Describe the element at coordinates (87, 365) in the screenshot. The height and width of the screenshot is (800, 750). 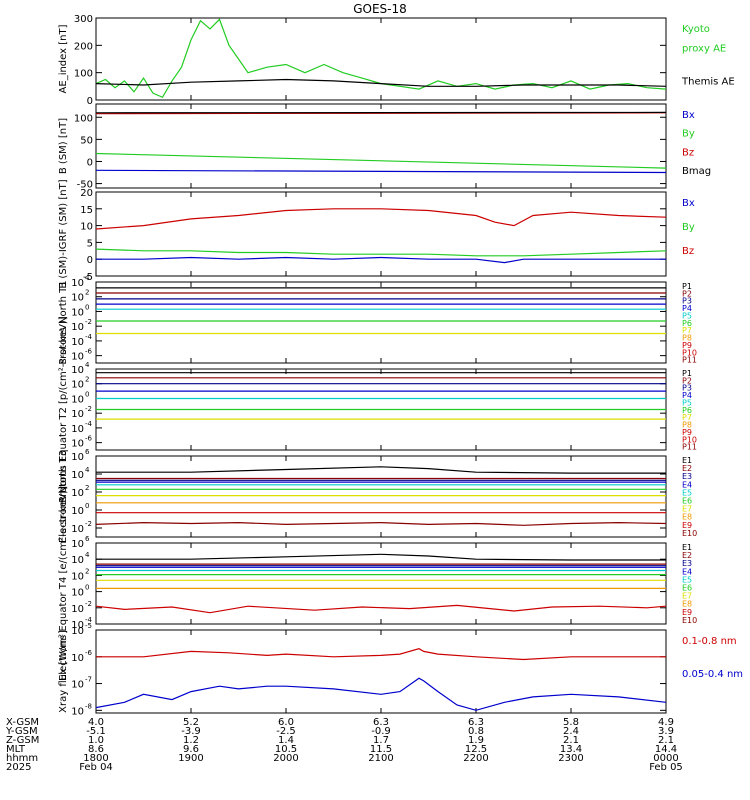
I see `y-tick-exponent-pet2: 4` at that location.